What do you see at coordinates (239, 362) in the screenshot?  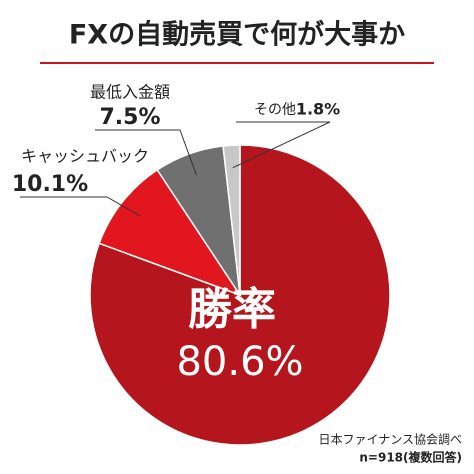 I see `value-label: 80.6%` at bounding box center [239, 362].